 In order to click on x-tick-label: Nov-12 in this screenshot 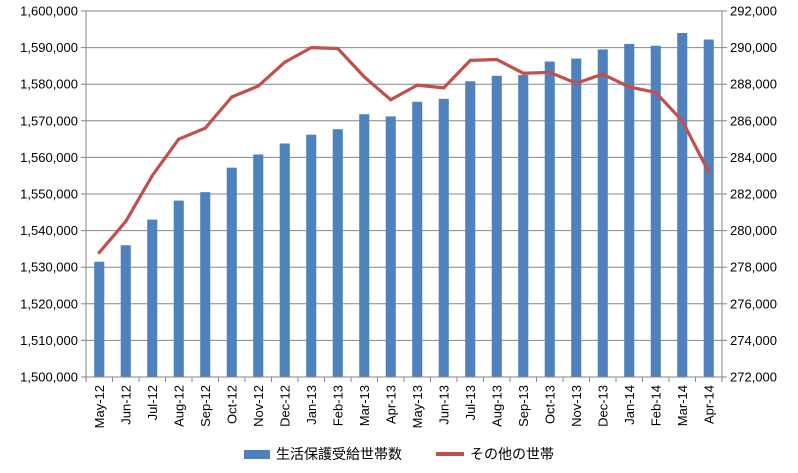, I will do `click(258, 406)`.